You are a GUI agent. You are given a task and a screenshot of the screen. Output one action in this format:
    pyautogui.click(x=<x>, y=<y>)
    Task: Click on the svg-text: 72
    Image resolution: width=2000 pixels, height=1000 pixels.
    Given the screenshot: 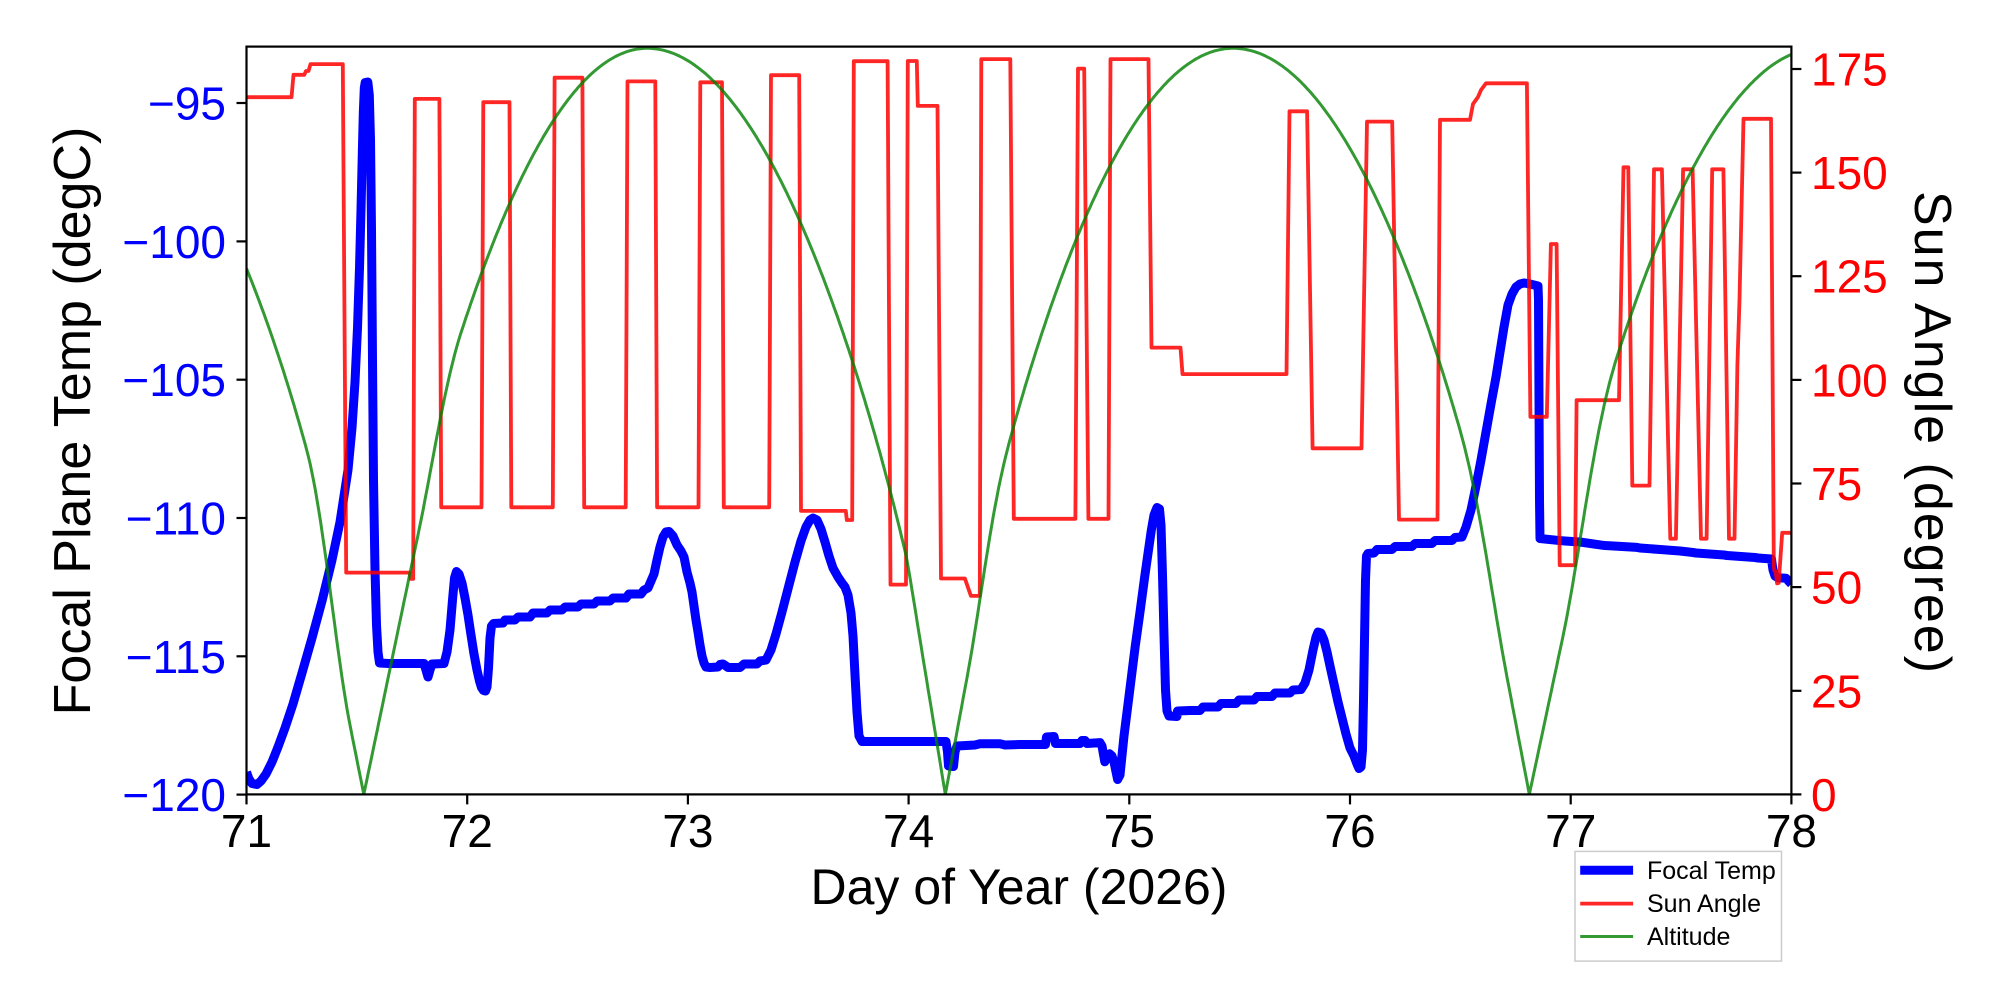 What is the action you would take?
    pyautogui.click(x=467, y=831)
    